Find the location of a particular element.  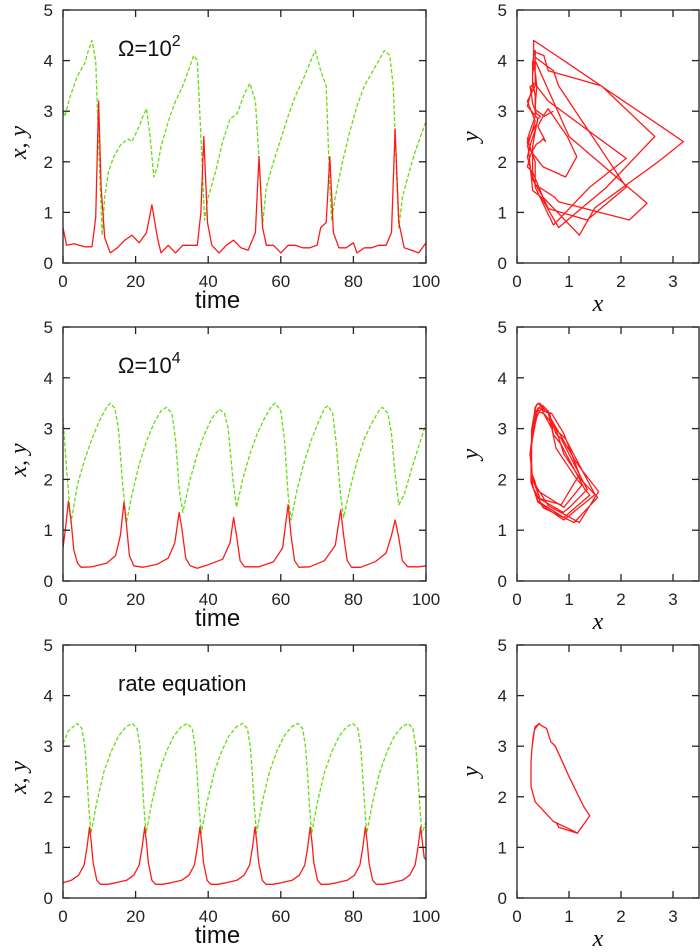

panel-annotation: Ω=102 is located at coordinates (149, 47).